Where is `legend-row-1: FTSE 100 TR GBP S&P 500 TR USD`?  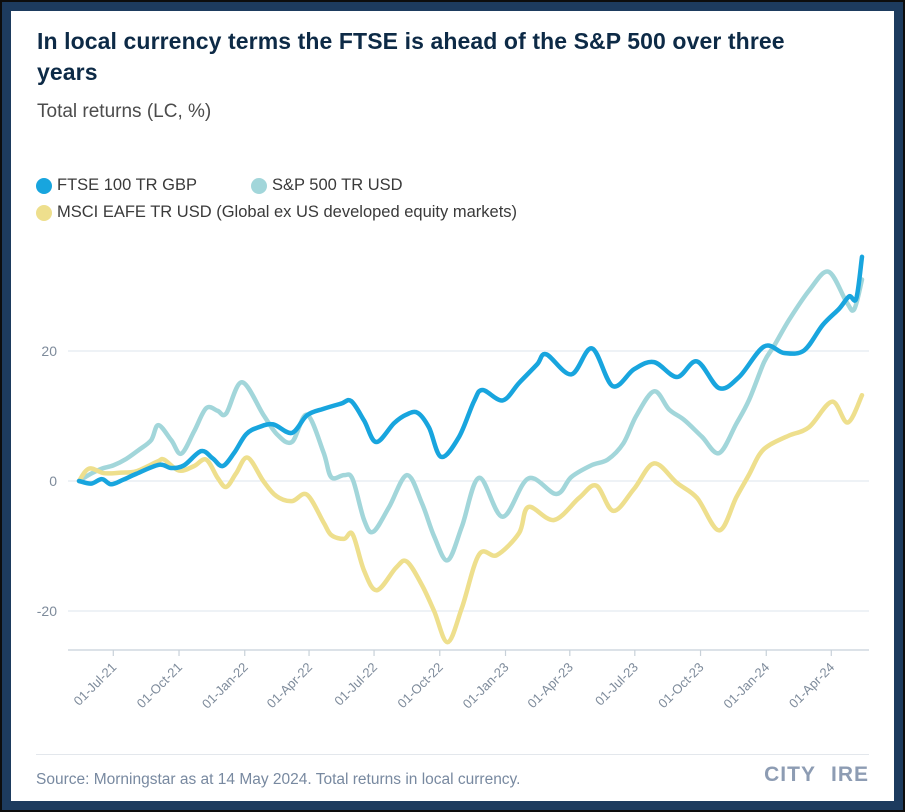
legend-row-1: FTSE 100 TR GBP S&P 500 TR USD is located at coordinates (303, 185).